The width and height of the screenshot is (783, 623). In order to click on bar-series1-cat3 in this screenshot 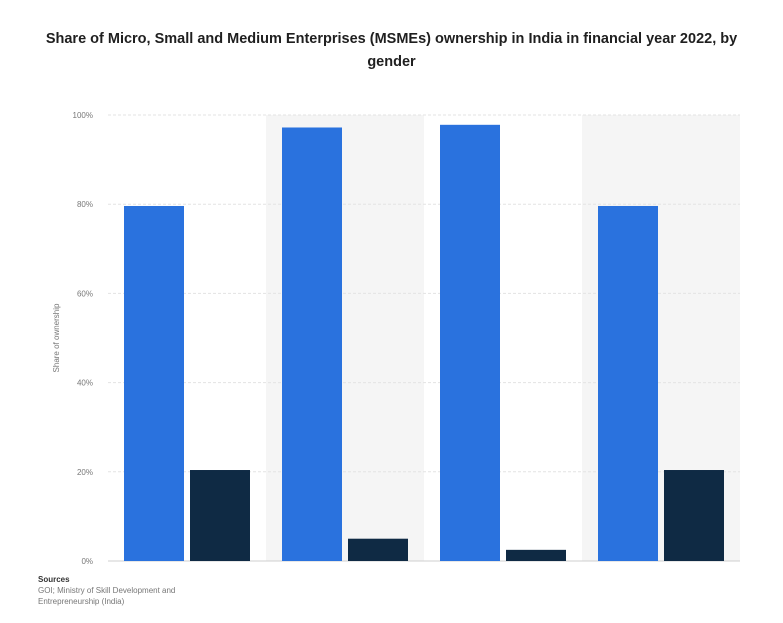, I will do `click(470, 342)`.